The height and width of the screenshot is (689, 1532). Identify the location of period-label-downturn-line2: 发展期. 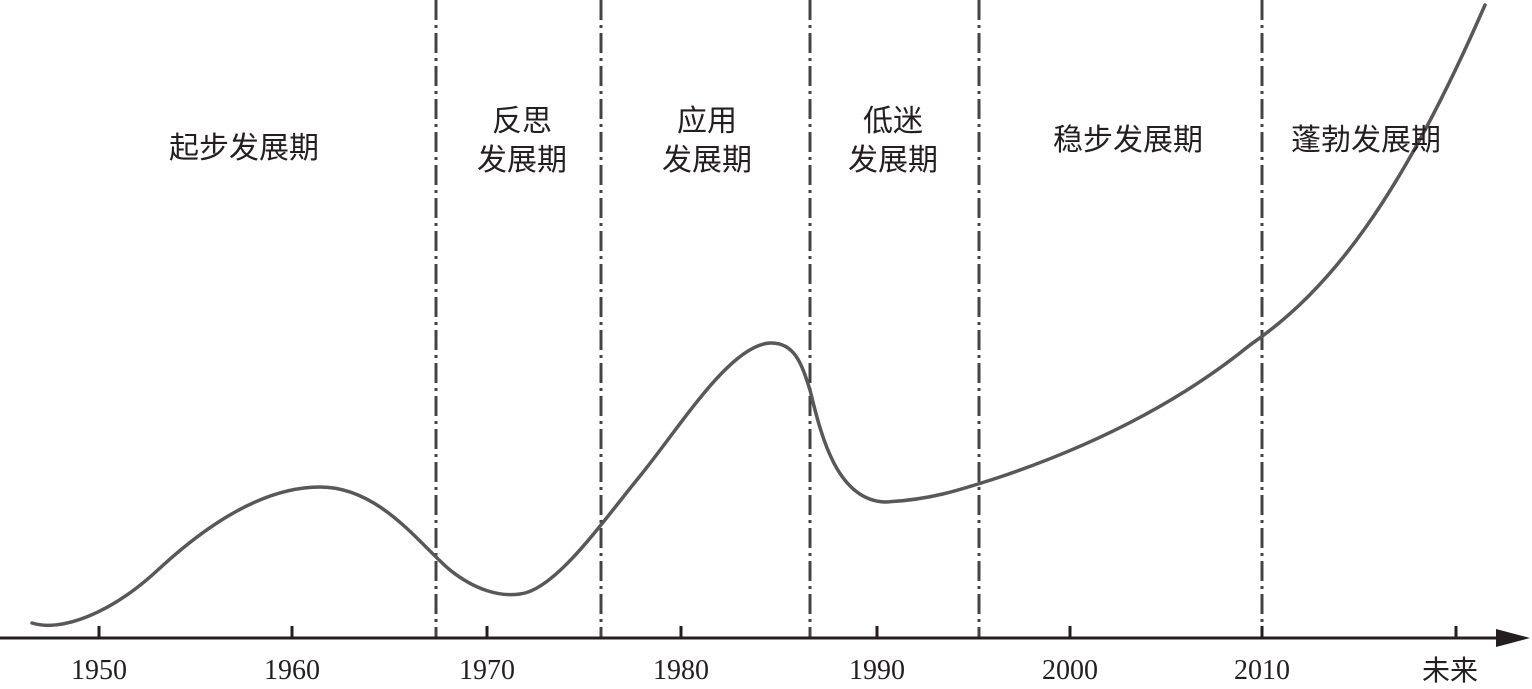
(893, 160).